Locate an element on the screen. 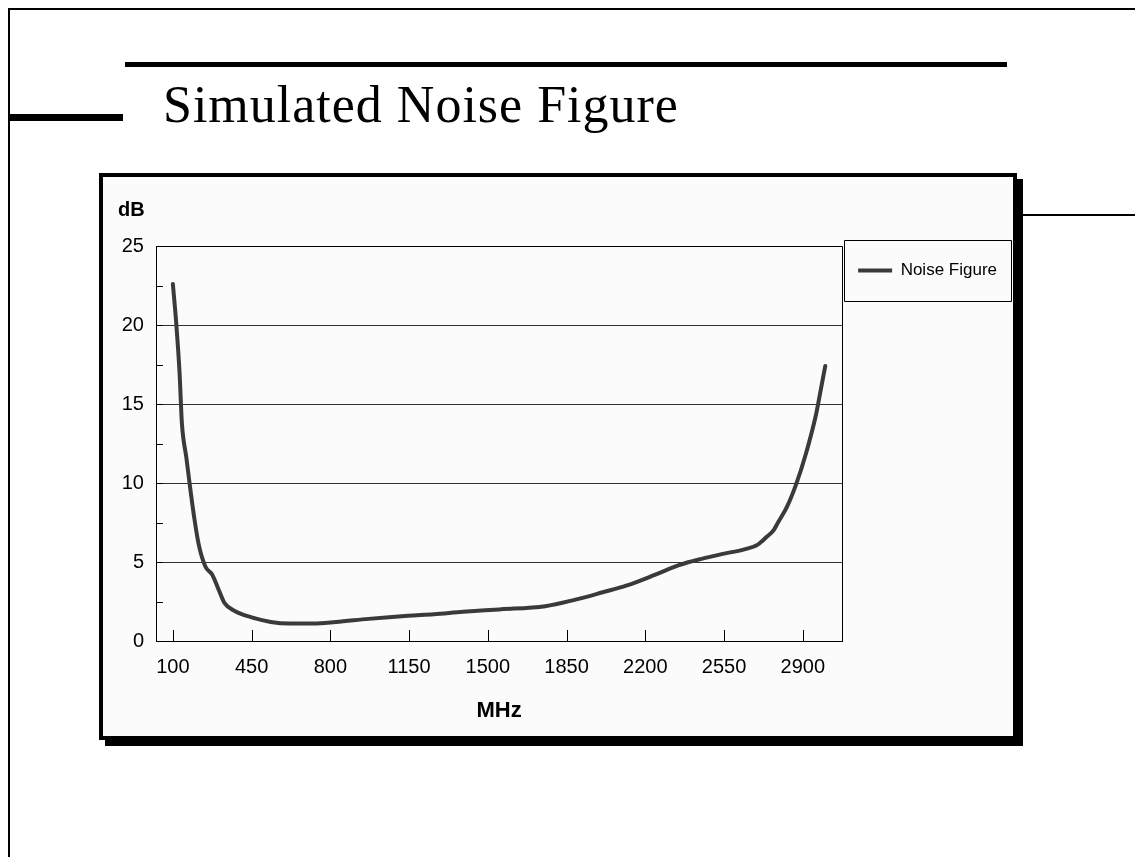 Image resolution: width=1135 pixels, height=857 pixels. x-axis-title: MHz is located at coordinates (499, 709).